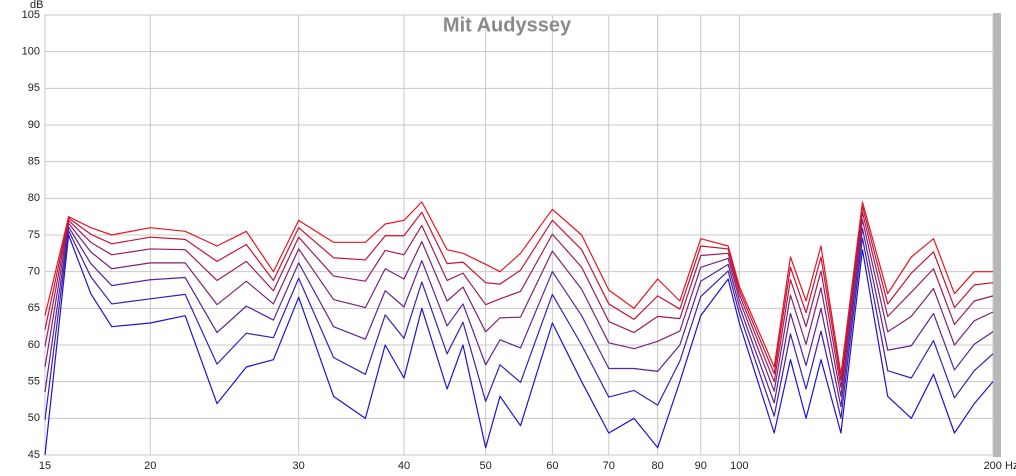 This screenshot has height=476, width=1016. What do you see at coordinates (31, 15) in the screenshot?
I see `y-tick-label: 105` at bounding box center [31, 15].